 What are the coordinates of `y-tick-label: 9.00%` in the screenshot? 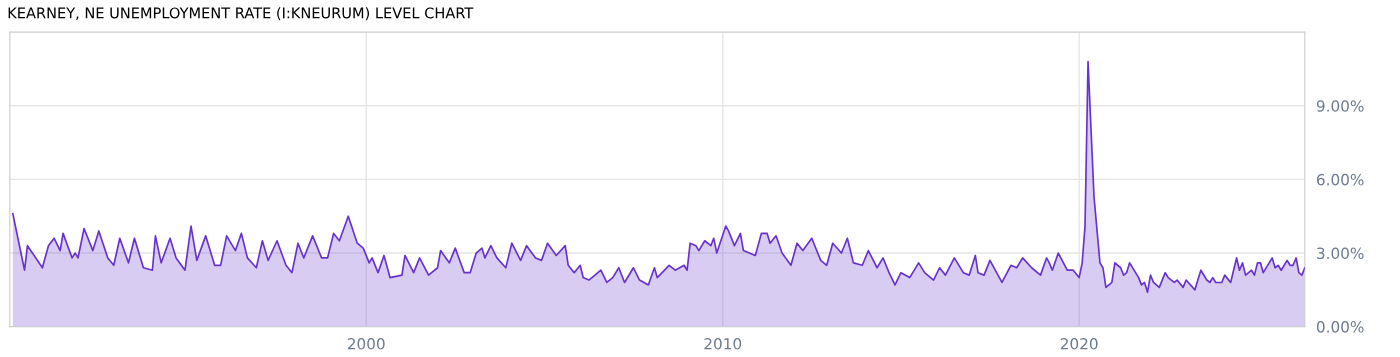 It's located at (1340, 106).